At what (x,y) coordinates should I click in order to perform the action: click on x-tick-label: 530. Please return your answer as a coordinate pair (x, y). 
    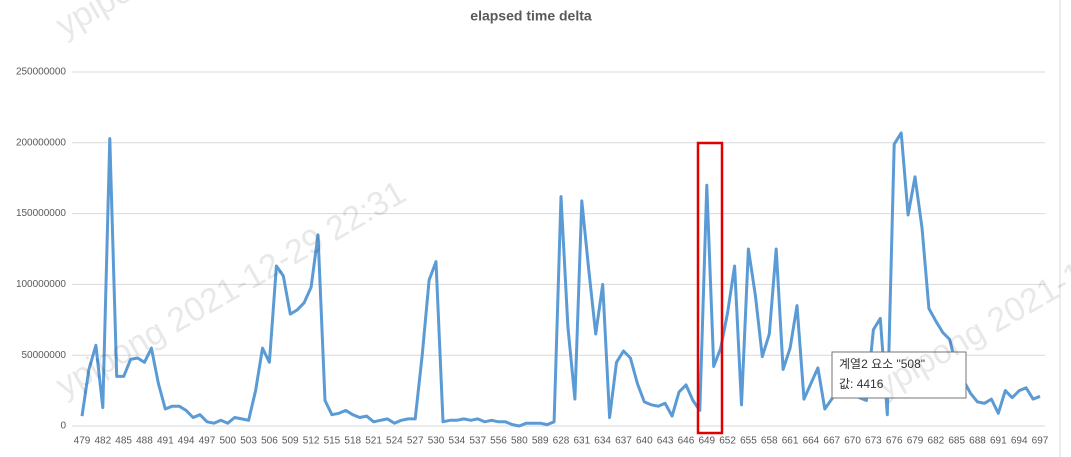
    Looking at the image, I should click on (436, 441).